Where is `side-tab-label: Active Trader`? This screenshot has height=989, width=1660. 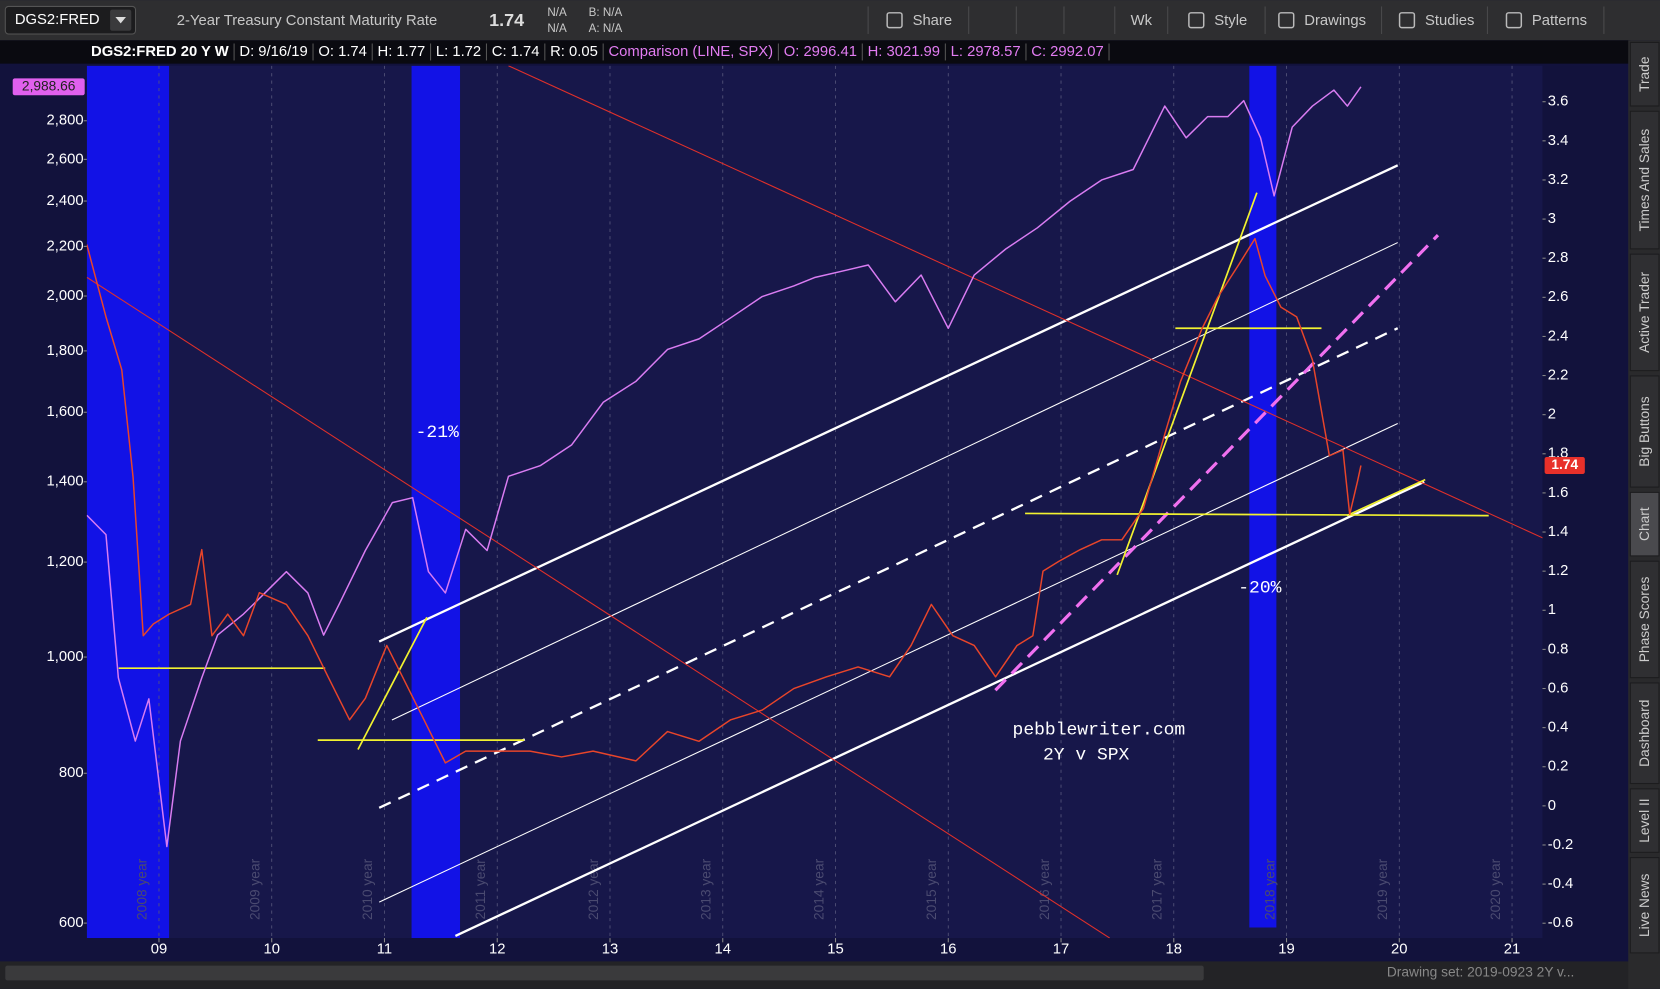 side-tab-label: Active Trader is located at coordinates (1644, 311).